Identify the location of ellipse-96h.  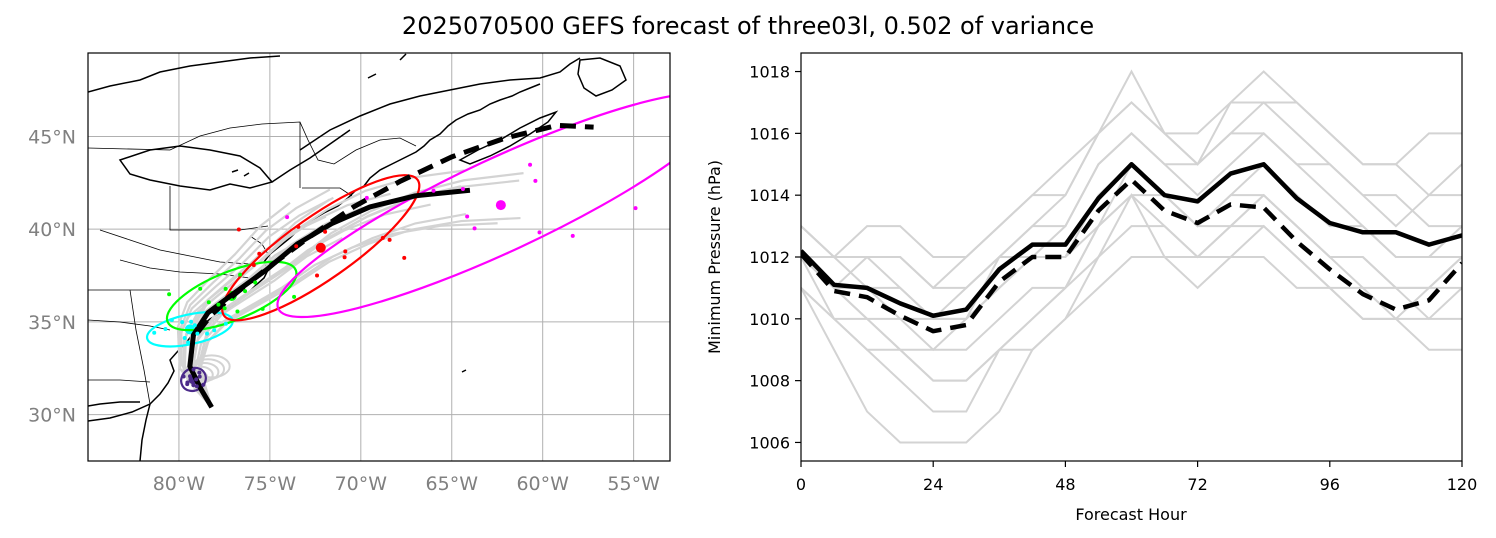
(473, 205).